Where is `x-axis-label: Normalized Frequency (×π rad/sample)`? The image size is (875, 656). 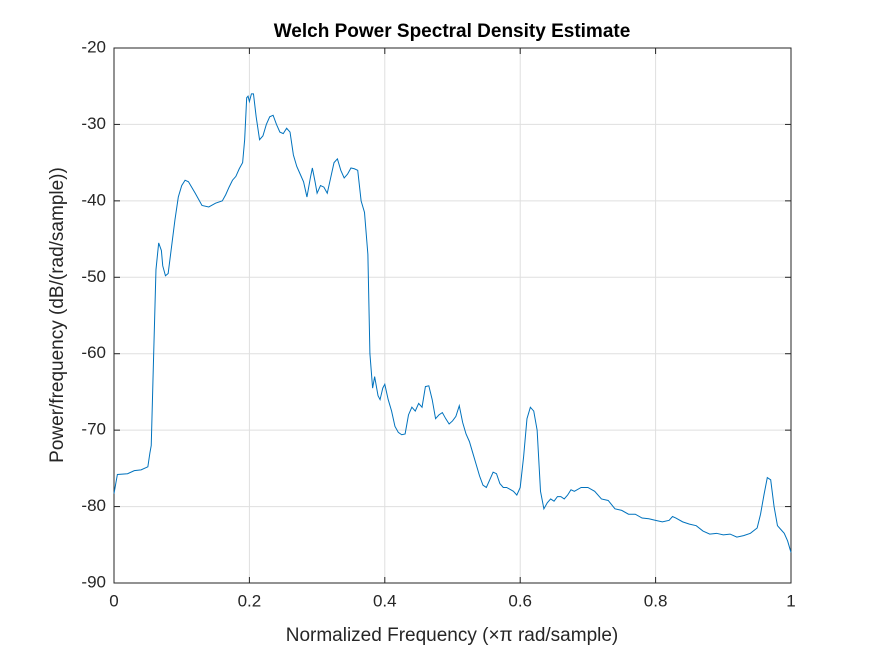
x-axis-label: Normalized Frequency (×π rad/sample) is located at coordinates (452, 635).